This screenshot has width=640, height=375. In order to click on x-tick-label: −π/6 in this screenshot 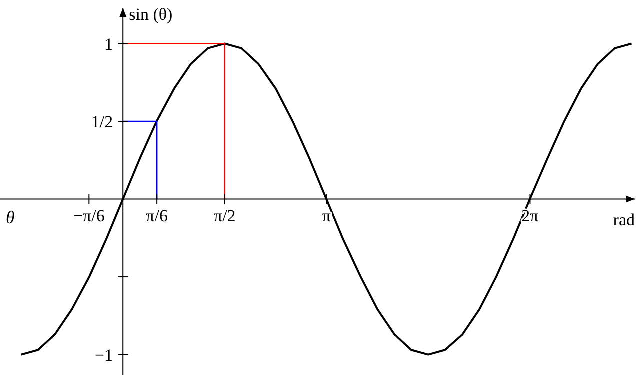, I will do `click(89, 216)`.